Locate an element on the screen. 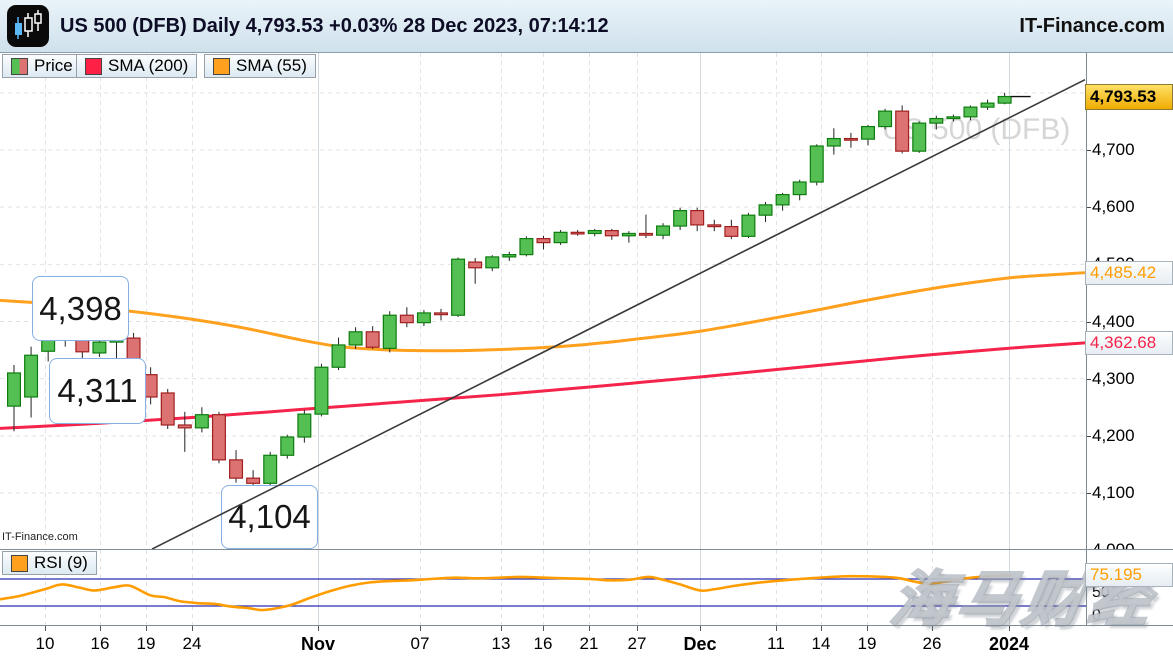  time-tick-label: 26 is located at coordinates (932, 643).